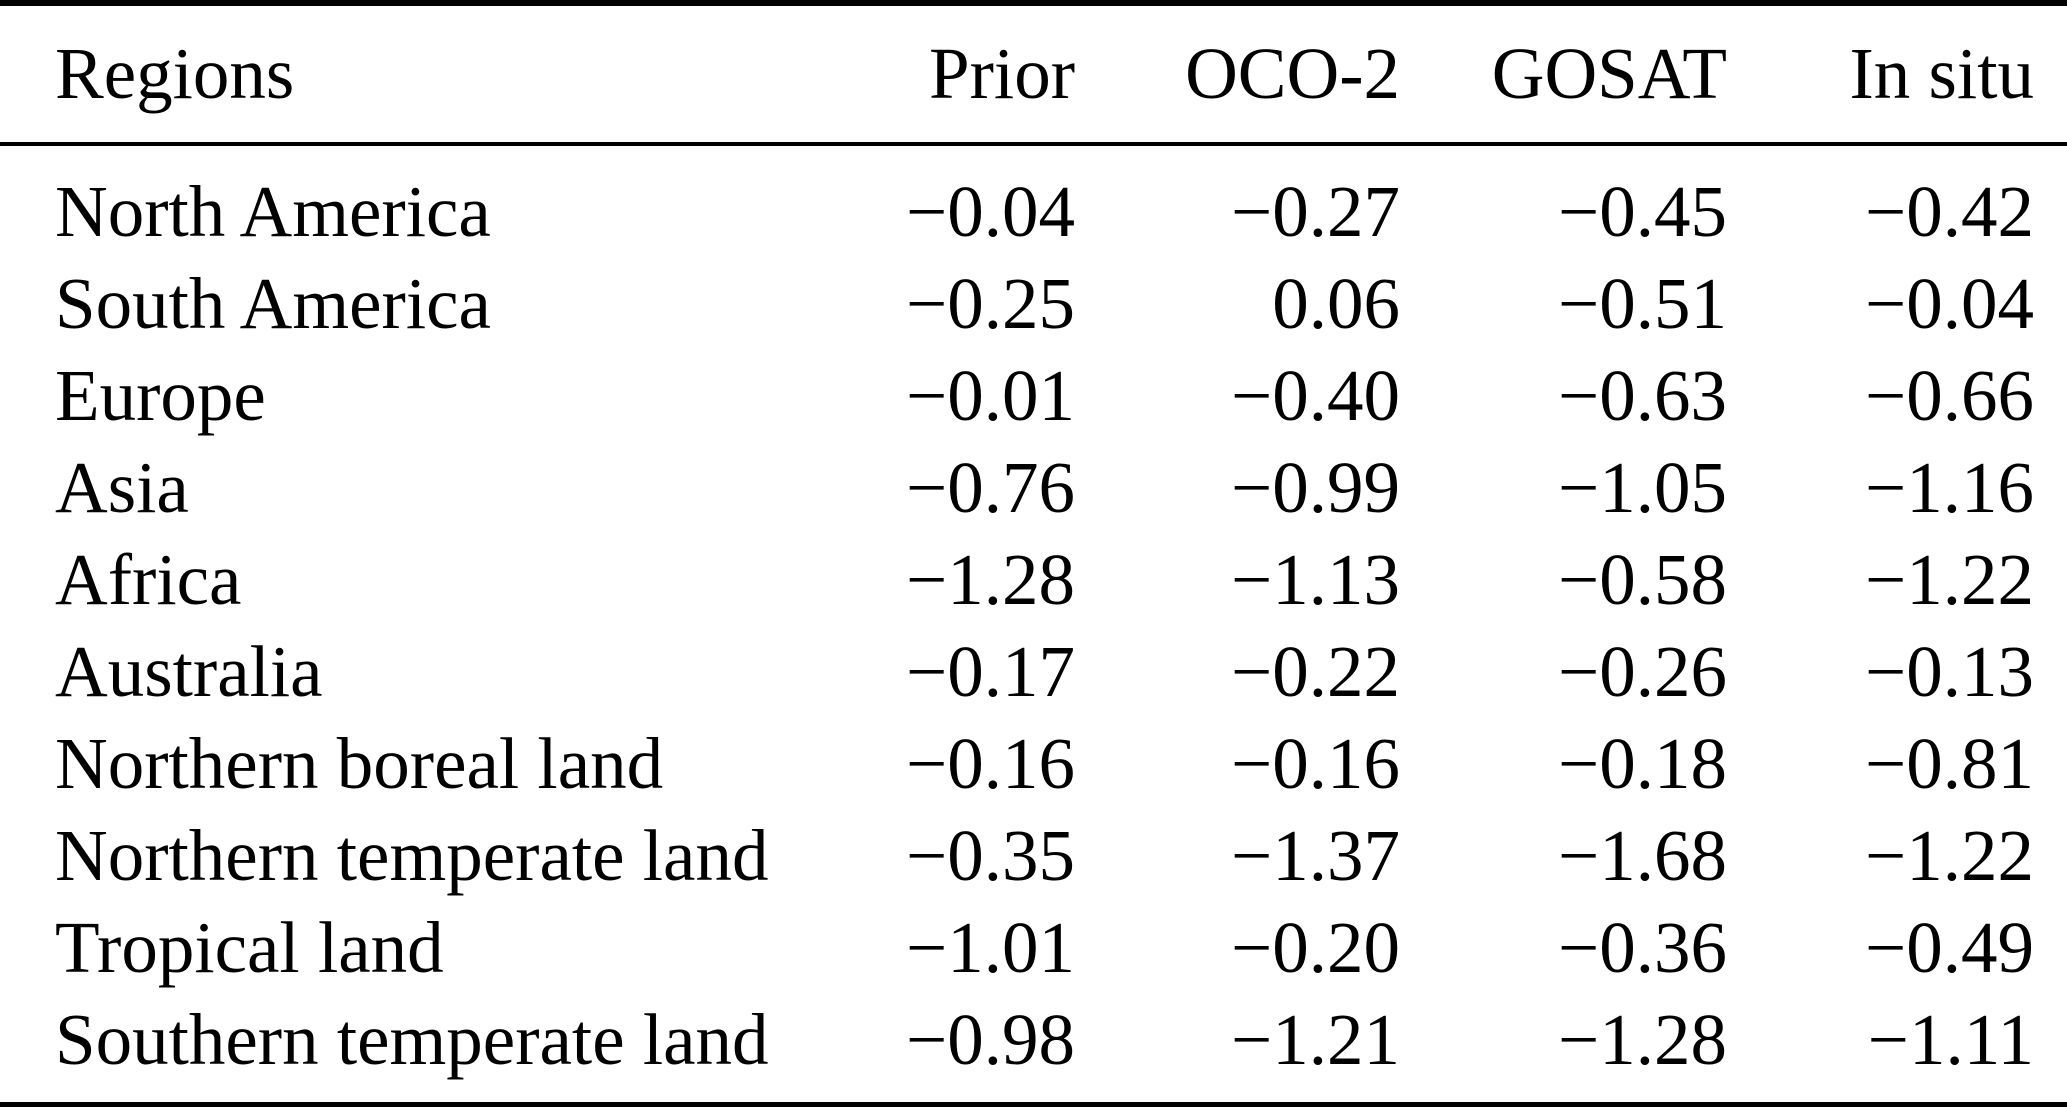 The height and width of the screenshot is (1107, 2067). Describe the element at coordinates (990, 303) in the screenshot. I see `value-cell: −0.25` at that location.